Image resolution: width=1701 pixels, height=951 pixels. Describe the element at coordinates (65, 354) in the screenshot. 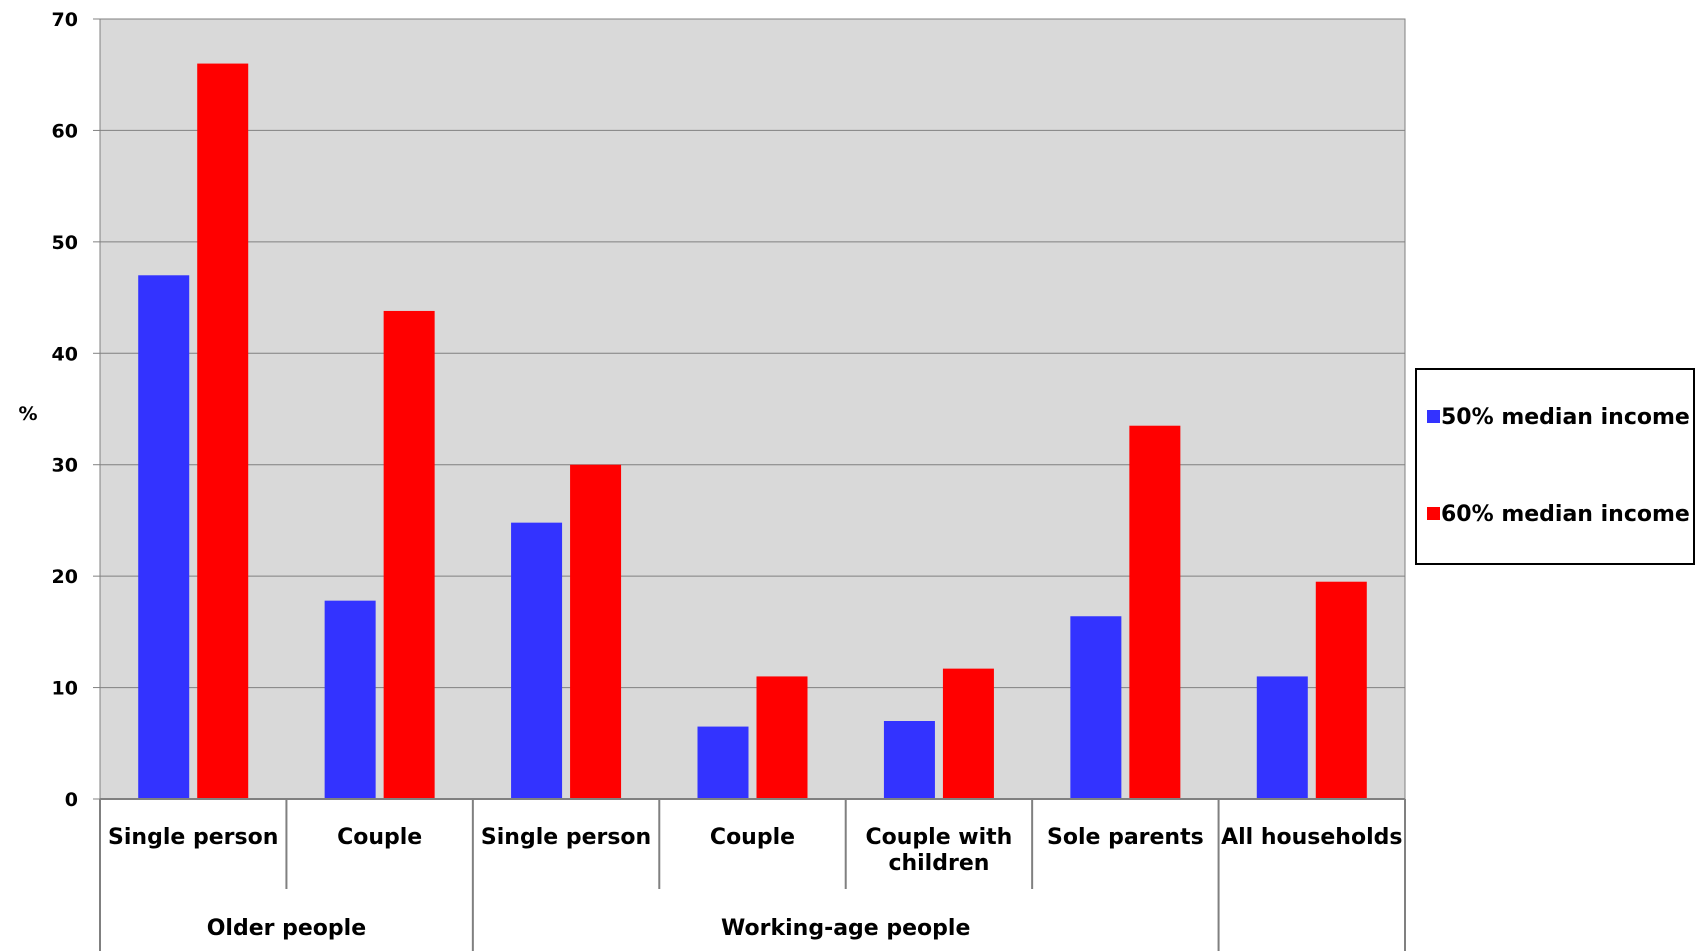

I see `y-tick-label: 40` at that location.